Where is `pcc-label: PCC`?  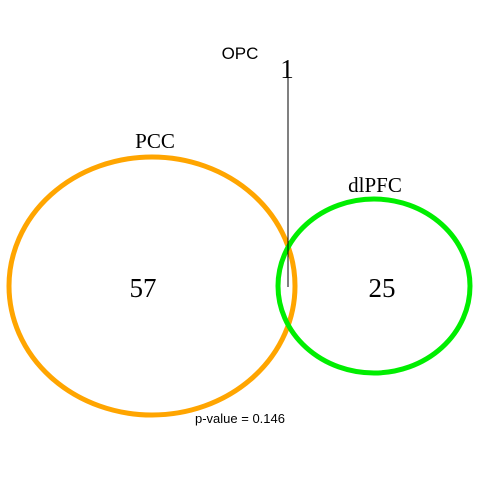 pcc-label: PCC is located at coordinates (155, 141).